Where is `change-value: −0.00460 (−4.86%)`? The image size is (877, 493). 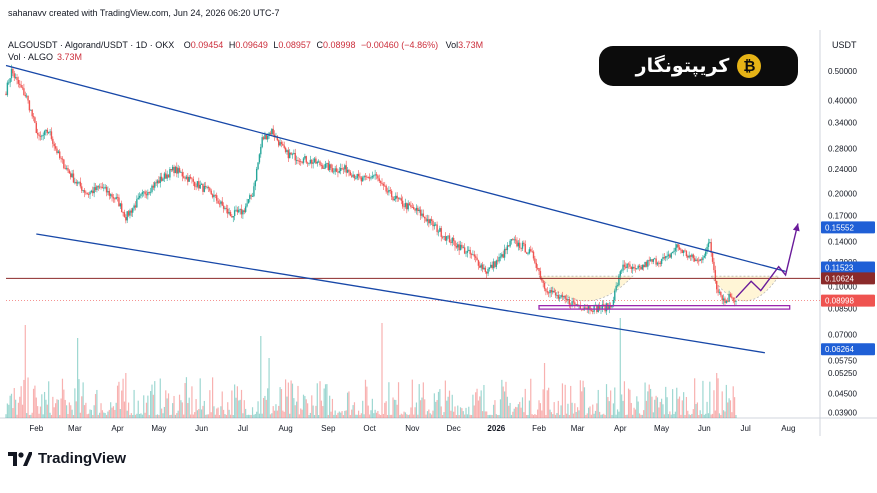 change-value: −0.00460 (−4.86%) is located at coordinates (400, 45).